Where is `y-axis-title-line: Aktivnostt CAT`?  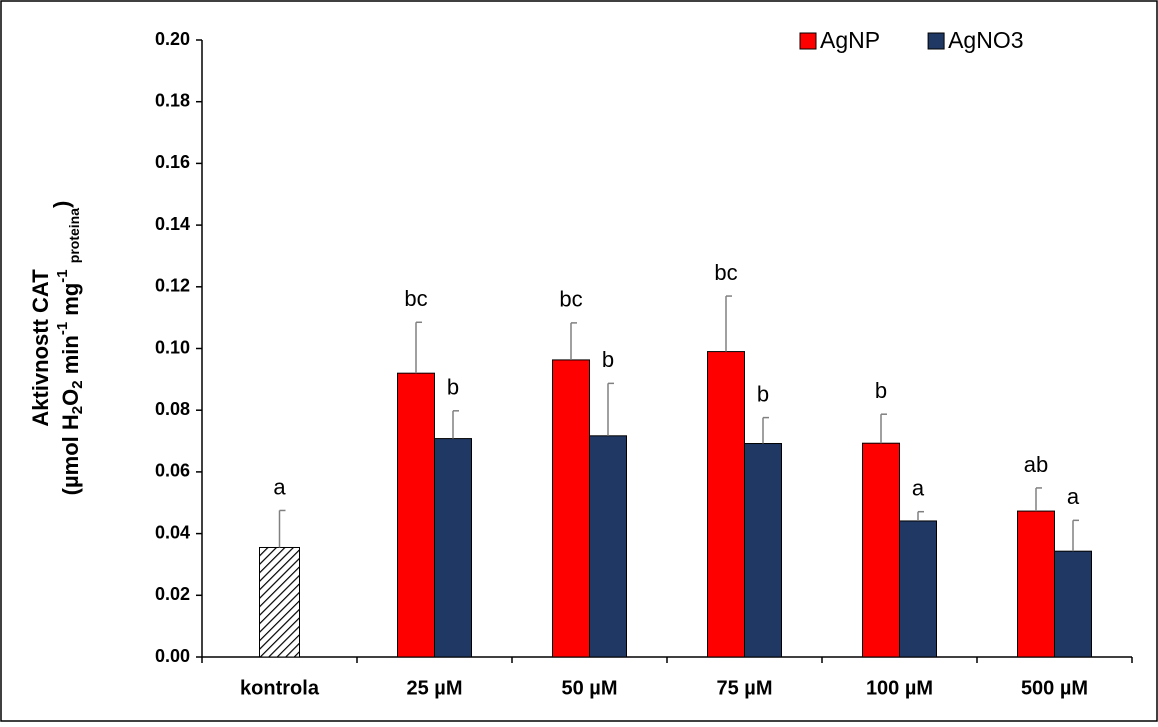 y-axis-title-line: Aktivnostt CAT is located at coordinates (40, 348).